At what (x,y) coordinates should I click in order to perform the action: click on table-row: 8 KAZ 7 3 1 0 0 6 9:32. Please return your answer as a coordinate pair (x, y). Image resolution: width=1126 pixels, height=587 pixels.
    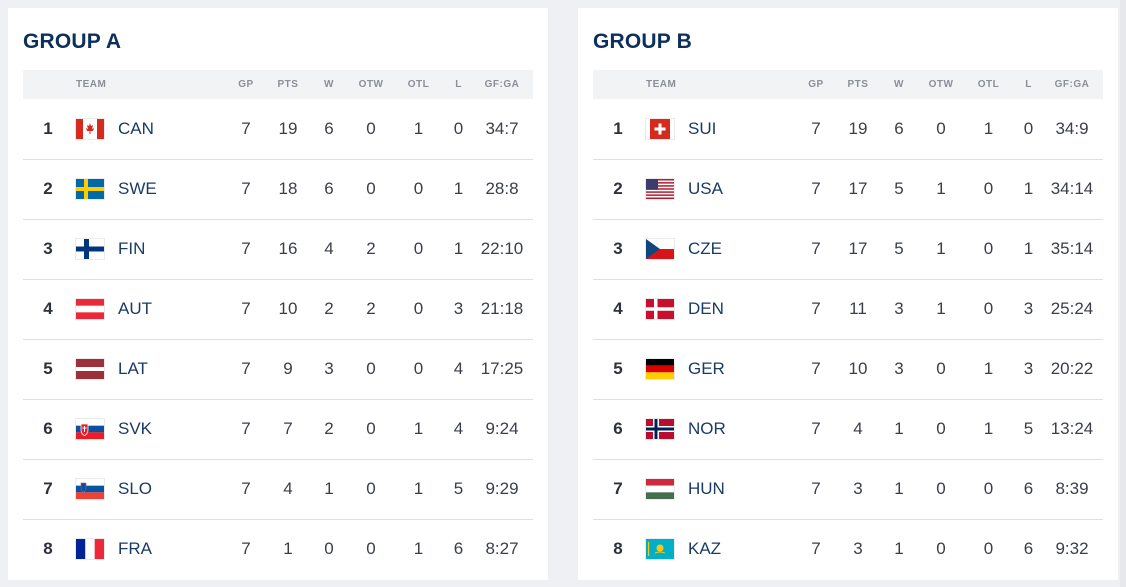
    Looking at the image, I should click on (848, 549).